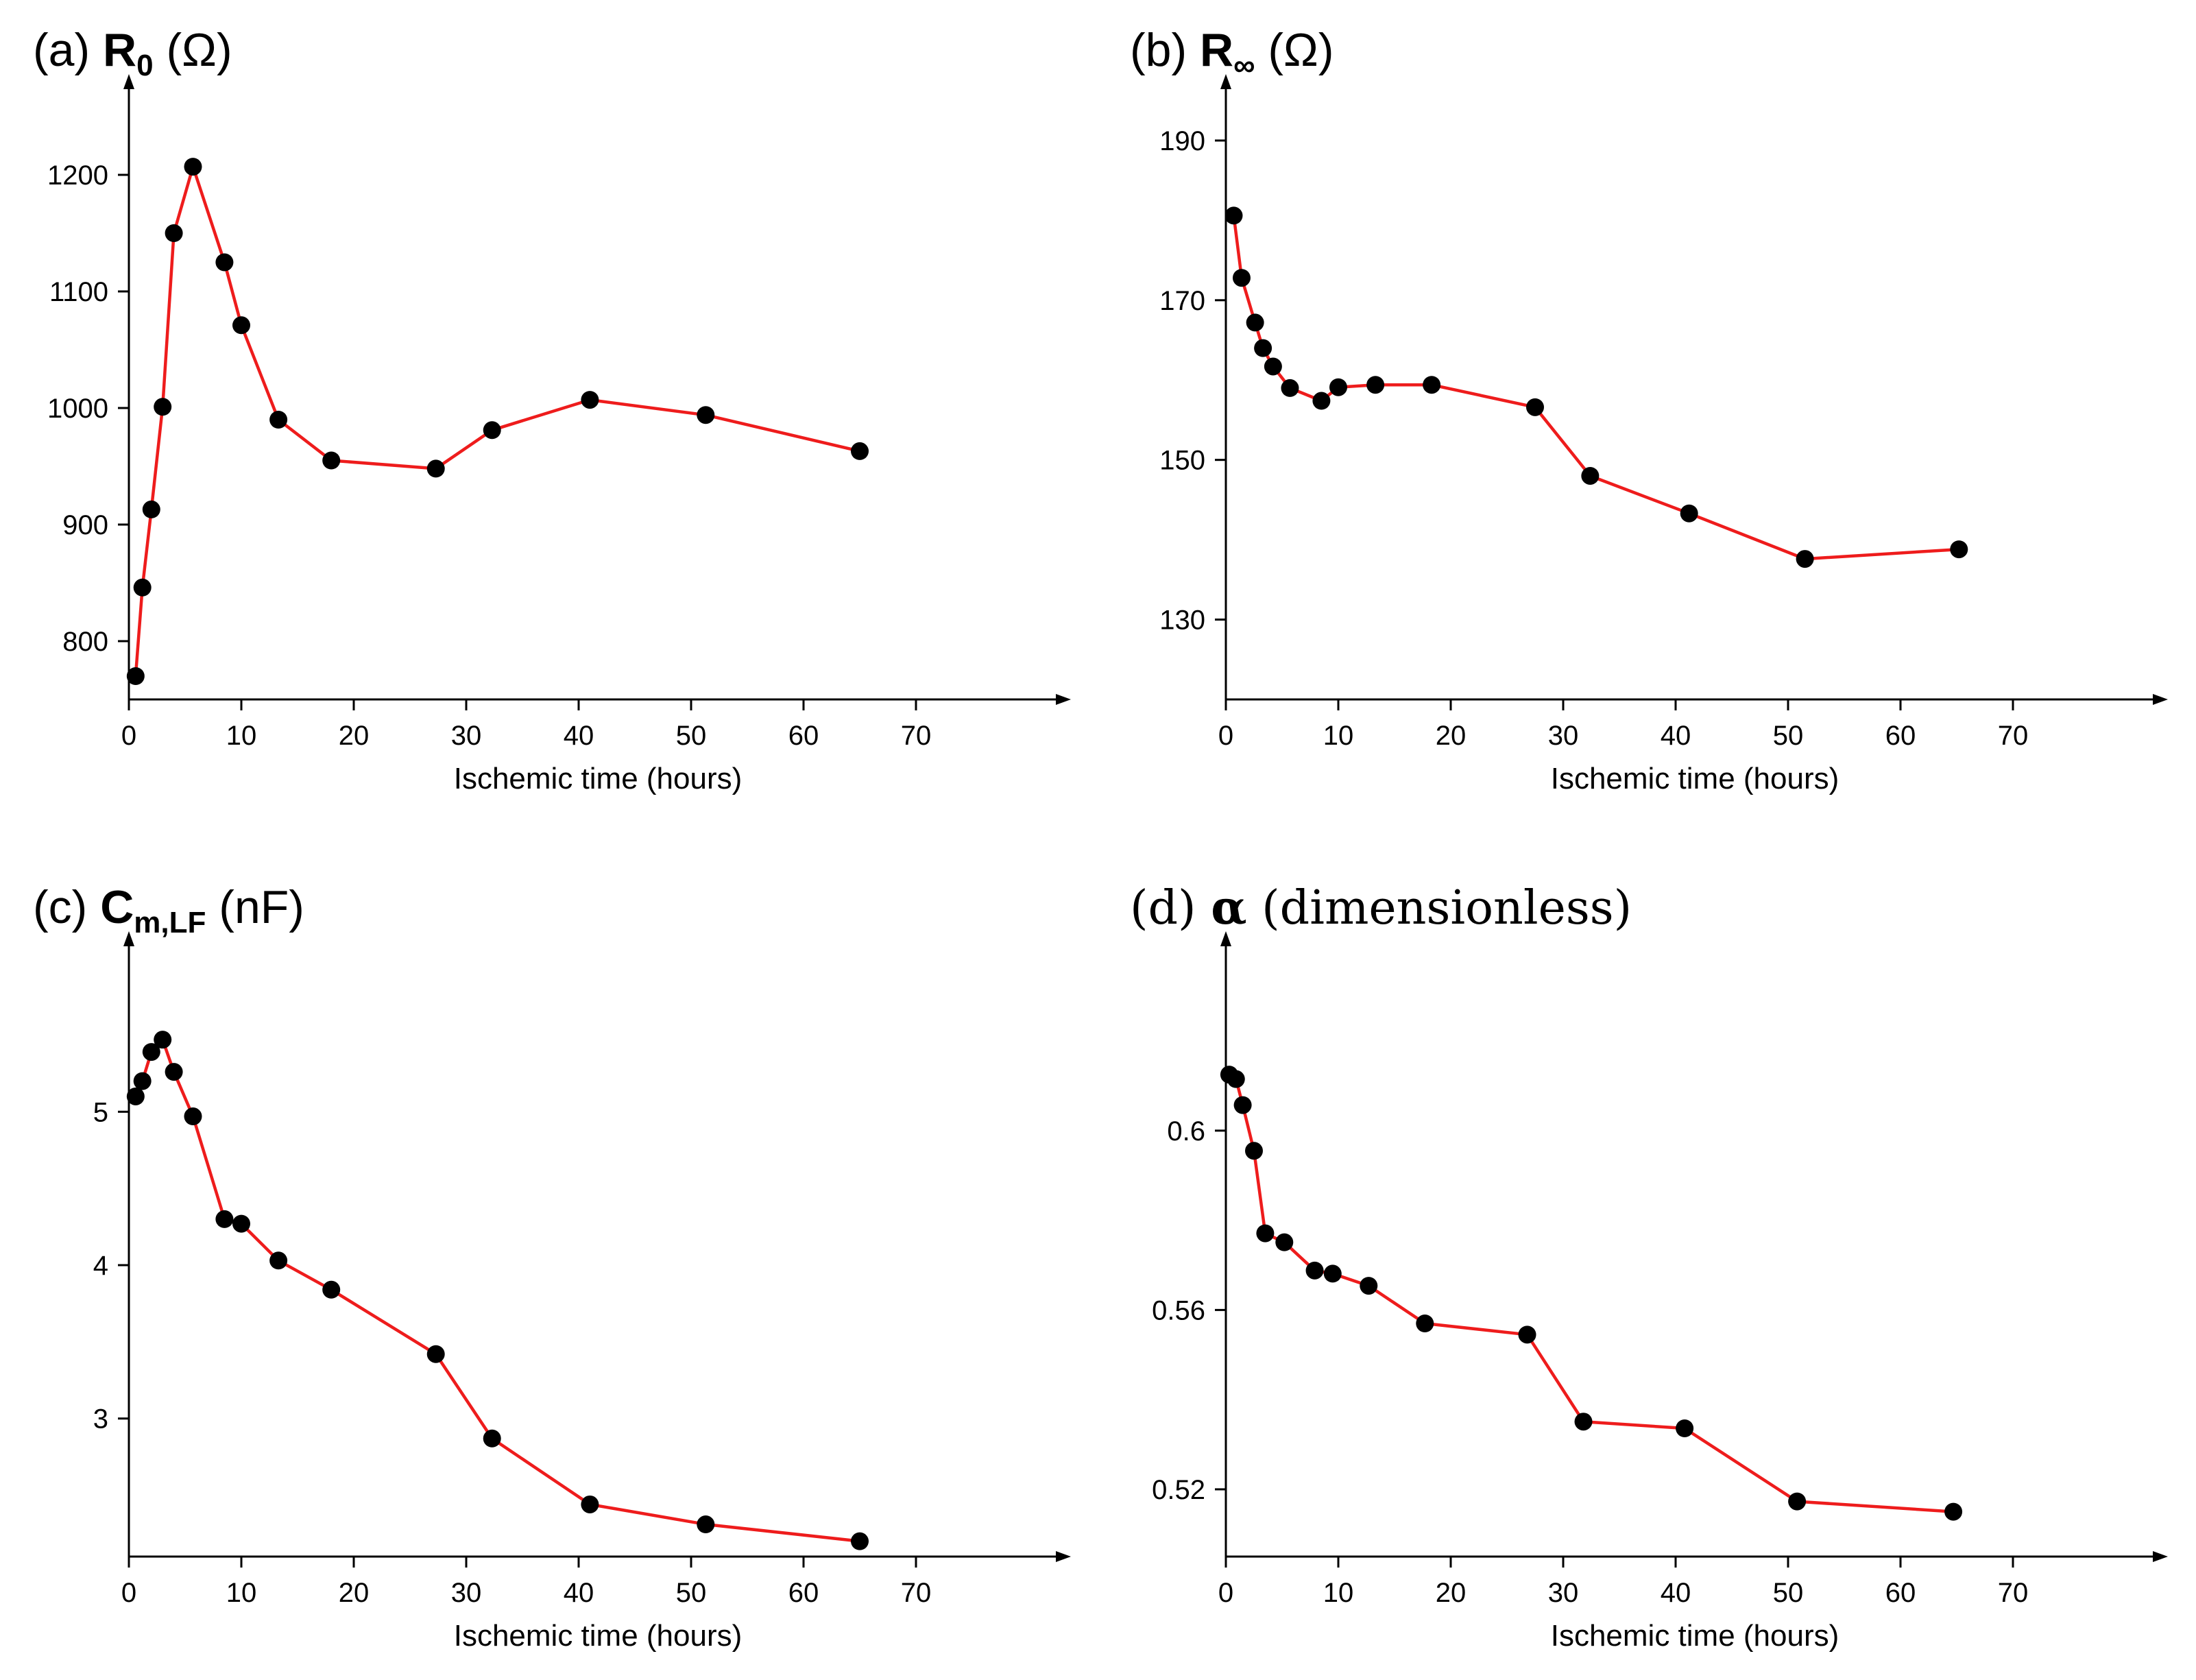 Image resolution: width=2196 pixels, height=1680 pixels. I want to click on title-prefix: (a), so click(68, 50).